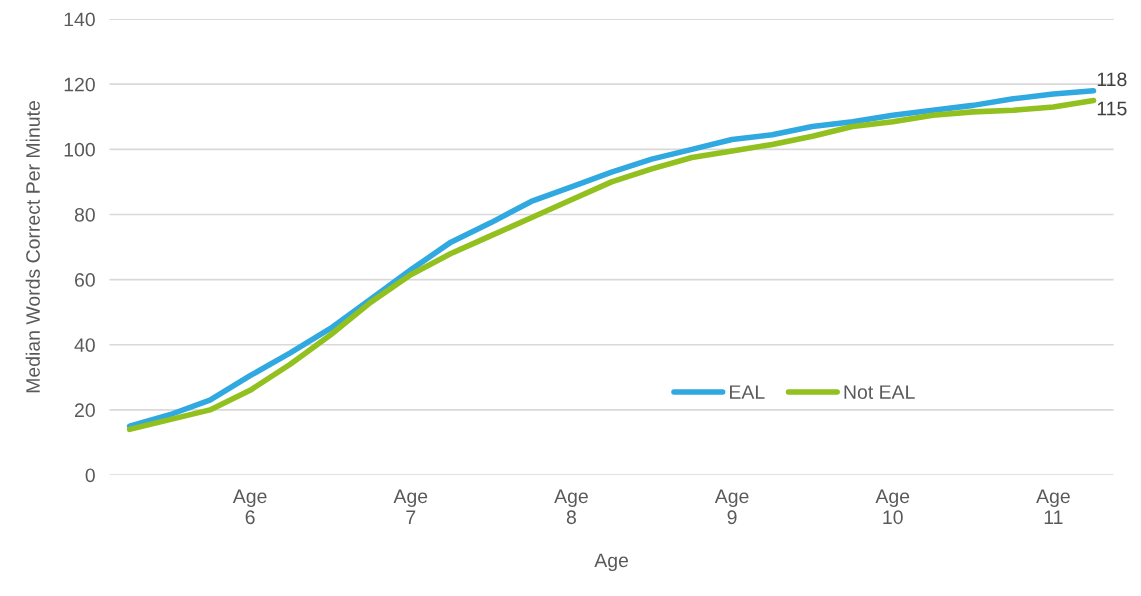 Image resolution: width=1141 pixels, height=596 pixels. Describe the element at coordinates (892, 507) in the screenshot. I see `x-tick-label: Age 10` at that location.